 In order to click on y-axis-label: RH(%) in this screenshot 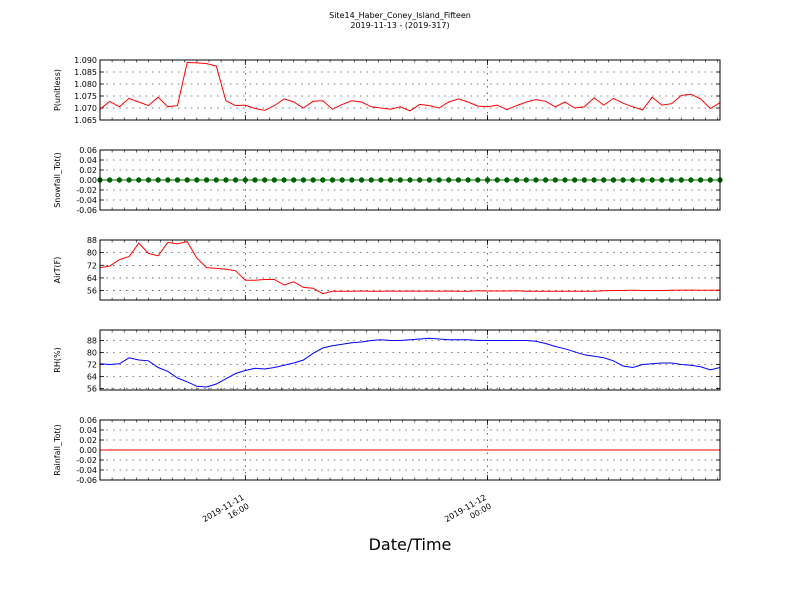, I will do `click(57, 359)`.